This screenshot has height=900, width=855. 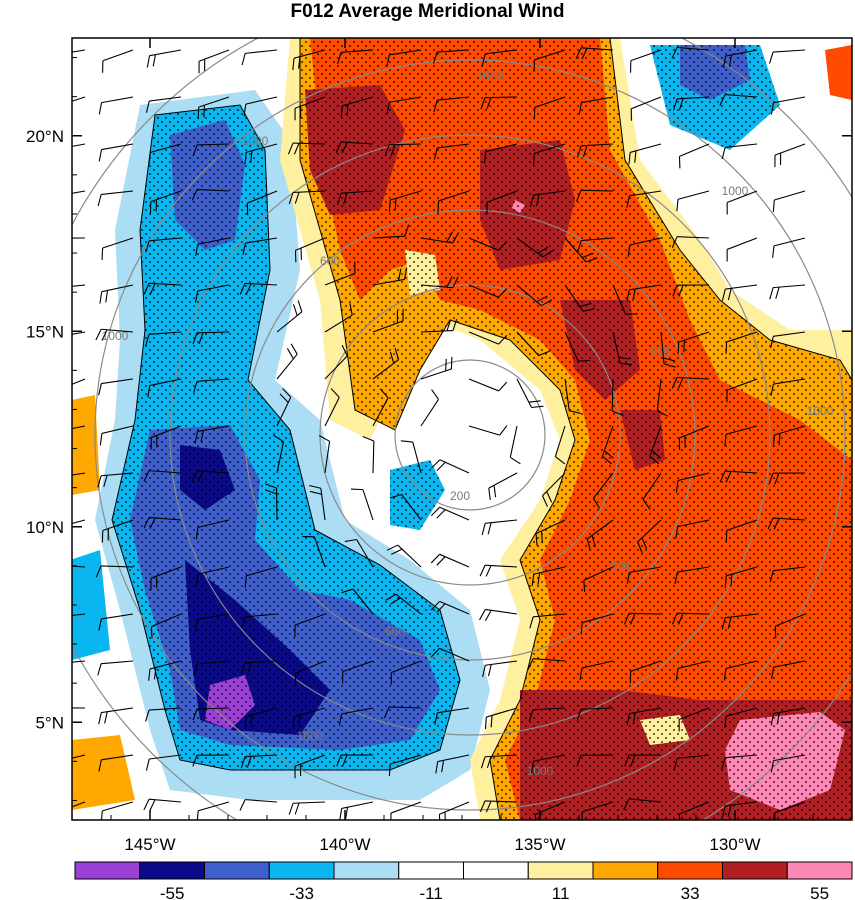 I want to click on contour-line, so click(x=730, y=209).